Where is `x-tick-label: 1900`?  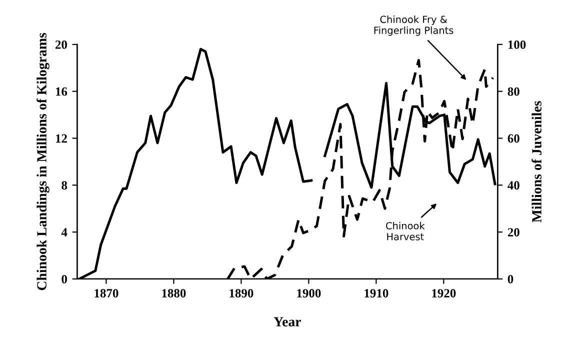
x-tick-label: 1900 is located at coordinates (309, 293).